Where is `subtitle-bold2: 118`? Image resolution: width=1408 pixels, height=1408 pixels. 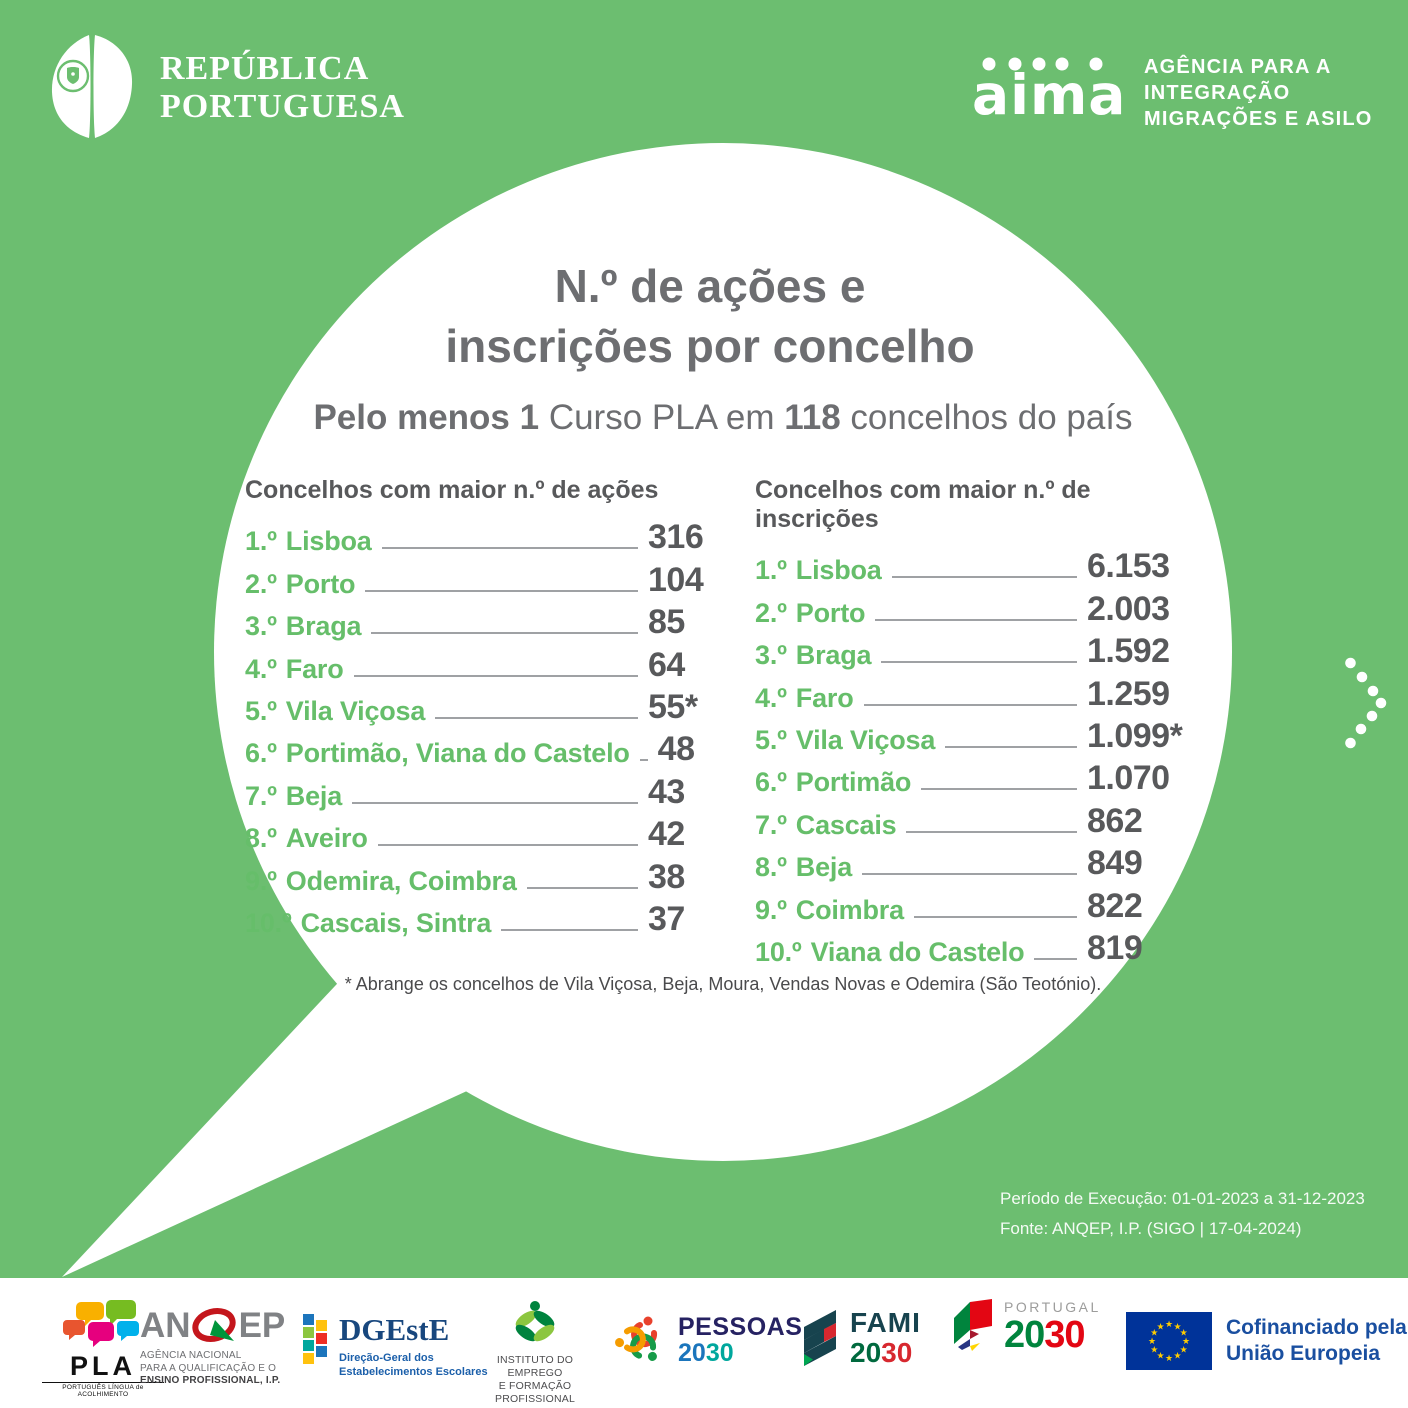 subtitle-bold2: 118 is located at coordinates (812, 417).